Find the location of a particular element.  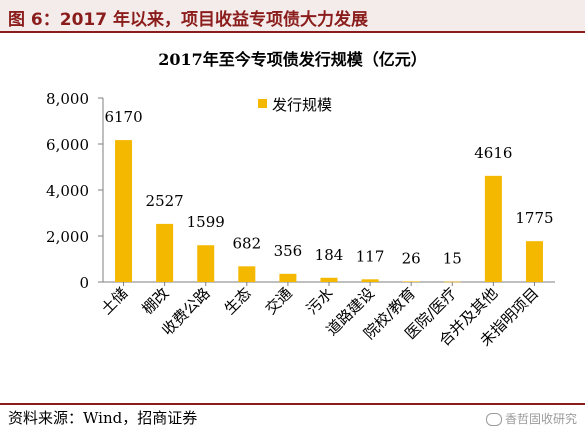

data-label: 1775 is located at coordinates (534, 218).